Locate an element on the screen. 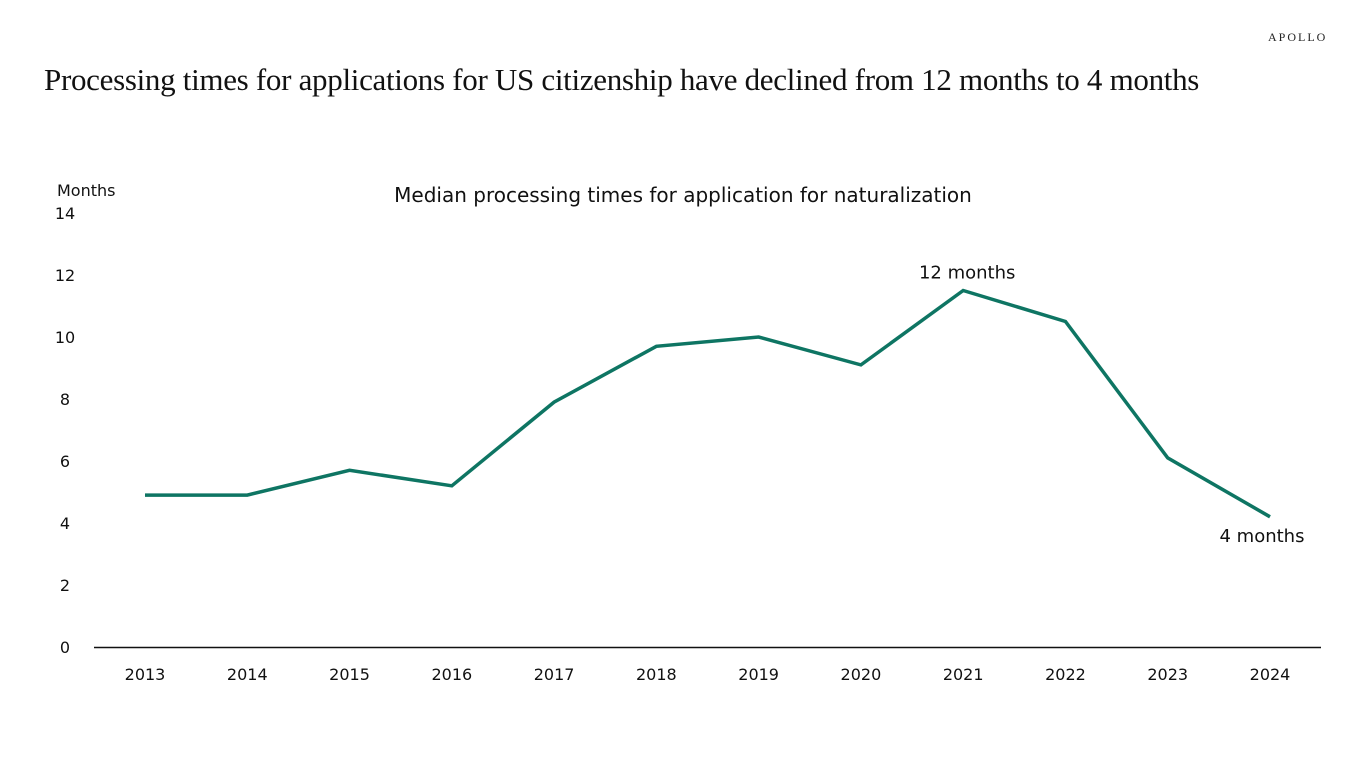  x-tick-label: 2023 is located at coordinates (1167, 674).